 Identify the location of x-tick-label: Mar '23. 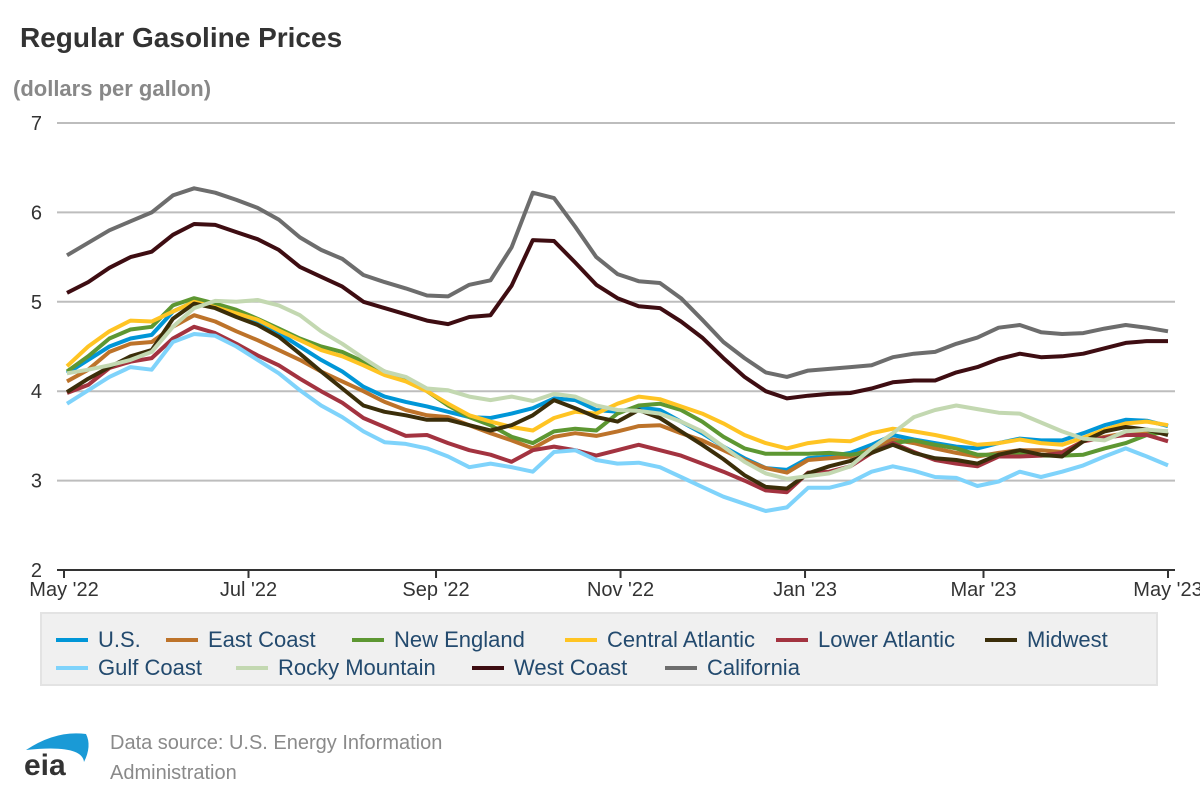
(983, 590).